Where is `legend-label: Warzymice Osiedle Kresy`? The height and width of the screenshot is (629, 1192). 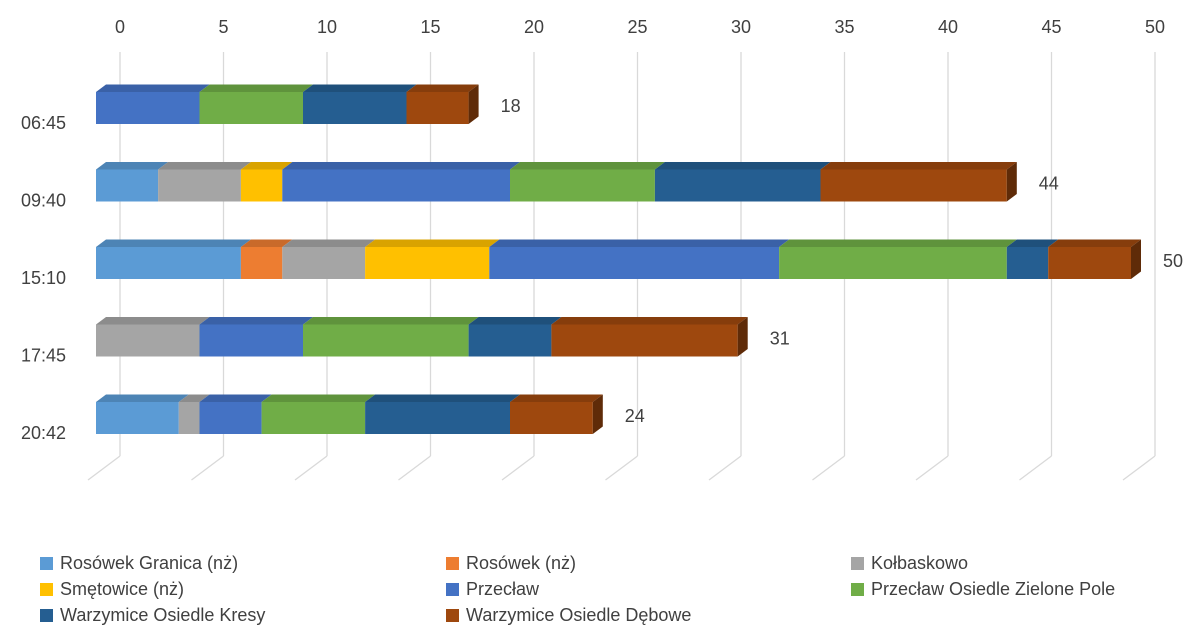
legend-label: Warzymice Osiedle Kresy is located at coordinates (163, 614).